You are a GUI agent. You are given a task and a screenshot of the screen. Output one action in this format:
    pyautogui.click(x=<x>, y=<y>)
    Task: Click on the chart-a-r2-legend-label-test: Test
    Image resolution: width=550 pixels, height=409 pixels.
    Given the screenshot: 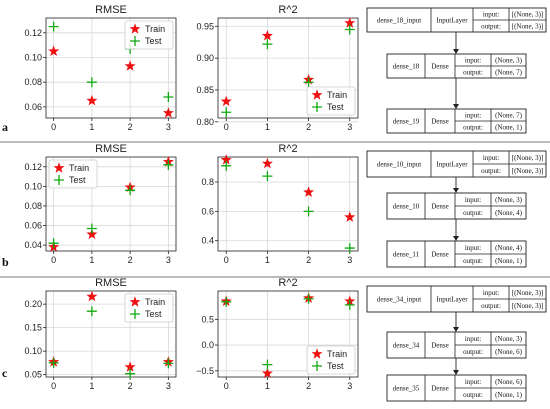 What is the action you would take?
    pyautogui.click(x=335, y=107)
    